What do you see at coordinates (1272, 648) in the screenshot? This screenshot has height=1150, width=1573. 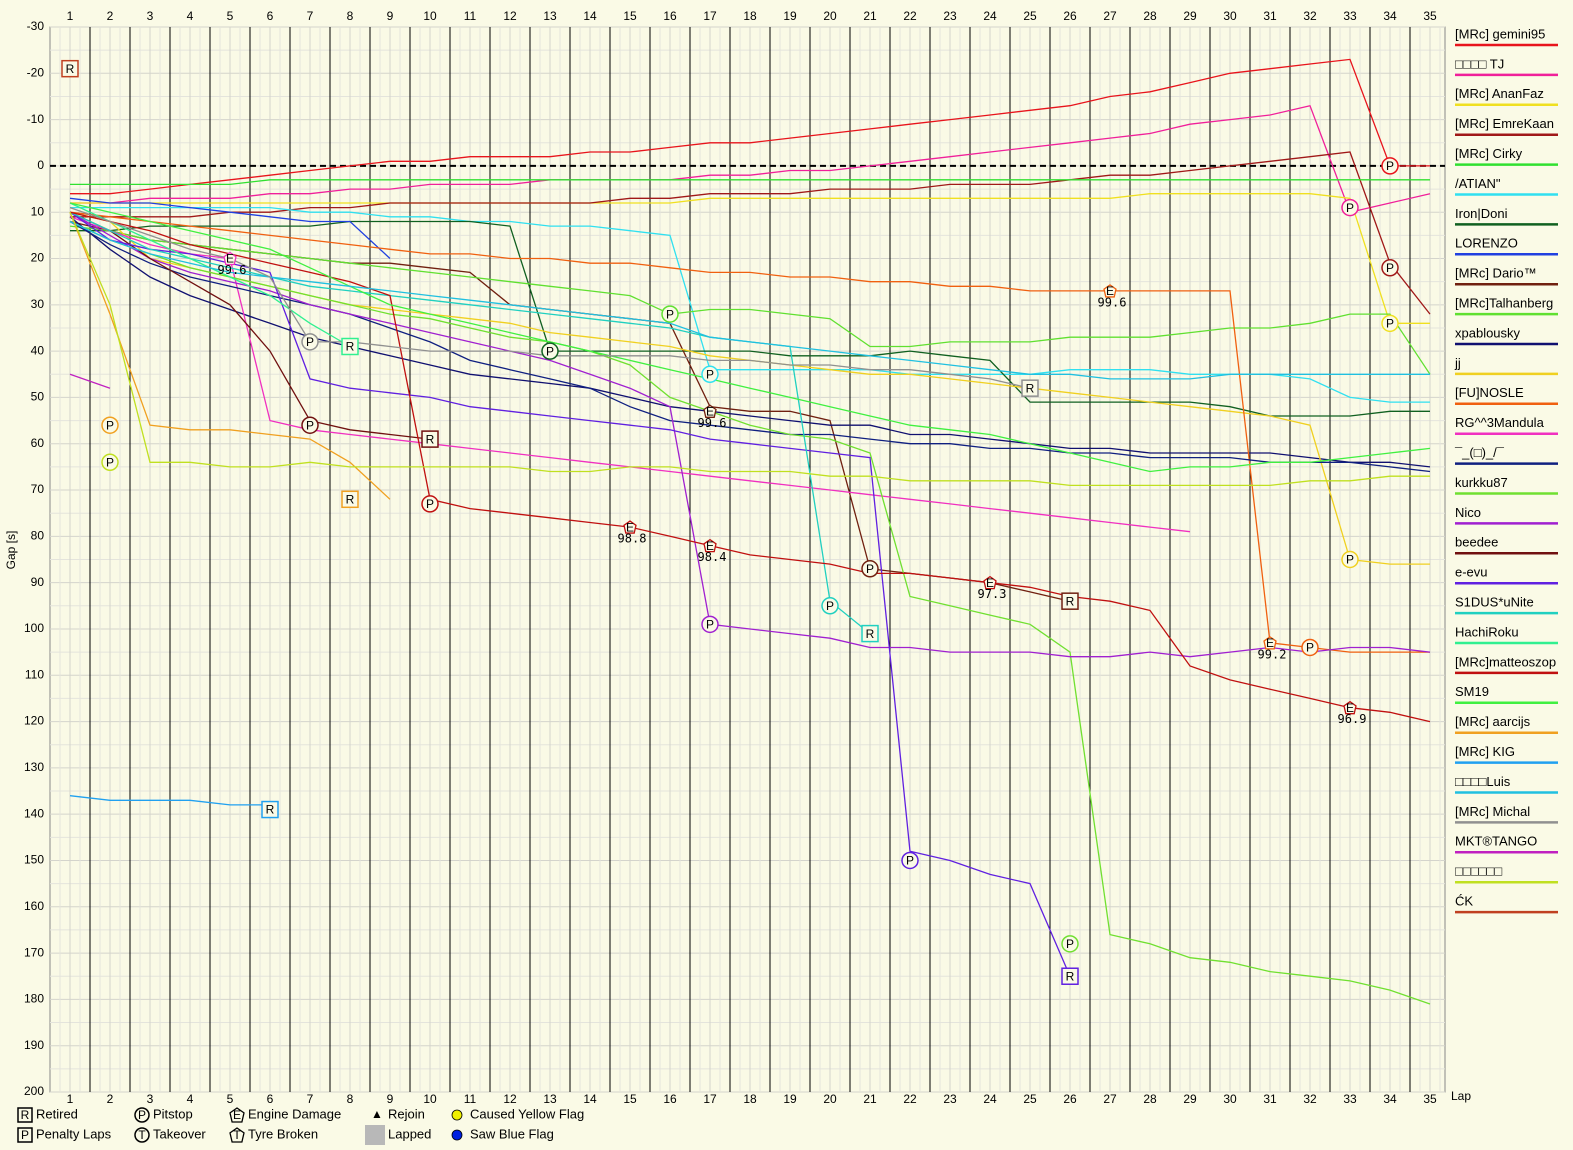 I see `event-marker: E99.2` at bounding box center [1272, 648].